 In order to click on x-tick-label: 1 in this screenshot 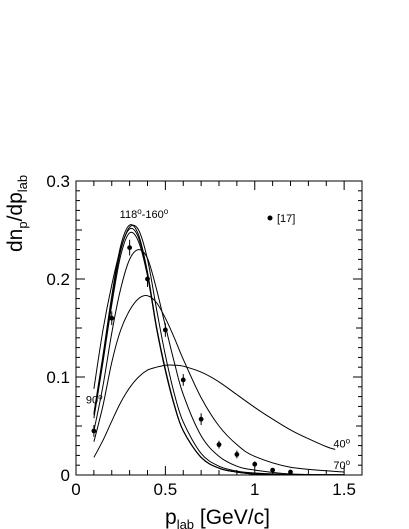, I will do `click(254, 489)`.